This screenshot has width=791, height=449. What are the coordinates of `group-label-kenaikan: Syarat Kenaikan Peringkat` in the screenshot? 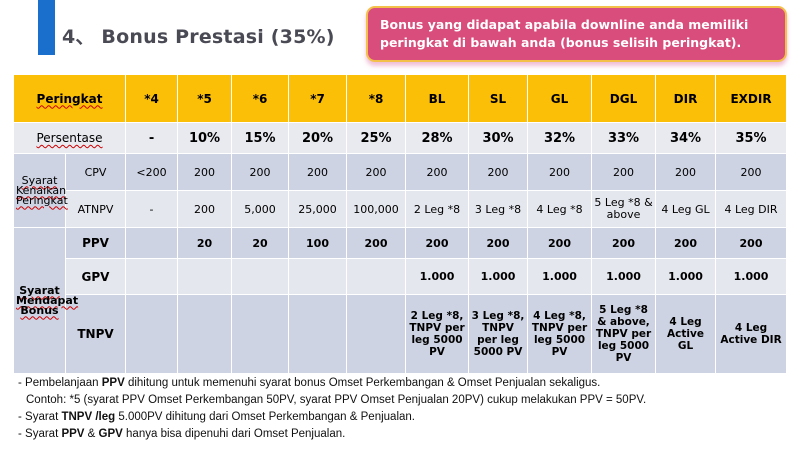 It's located at (40, 190).